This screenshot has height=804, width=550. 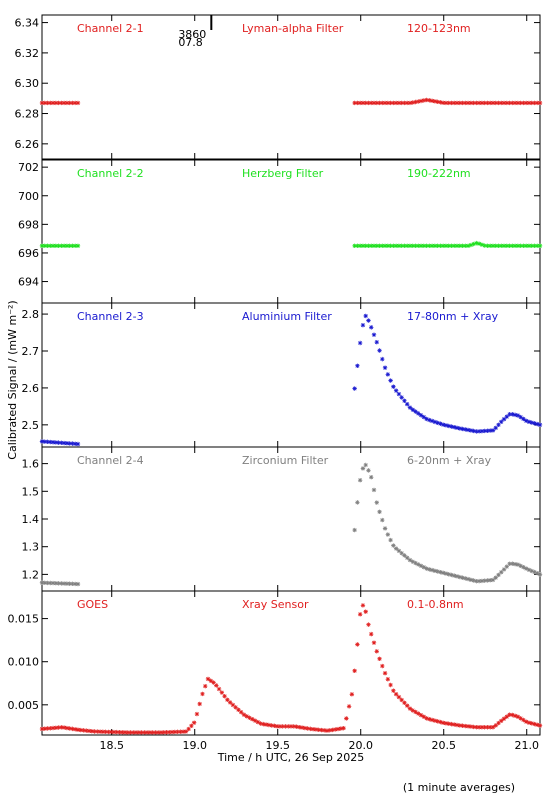 What do you see at coordinates (458, 787) in the screenshot?
I see `averaging-note: (1 minute averages)` at bounding box center [458, 787].